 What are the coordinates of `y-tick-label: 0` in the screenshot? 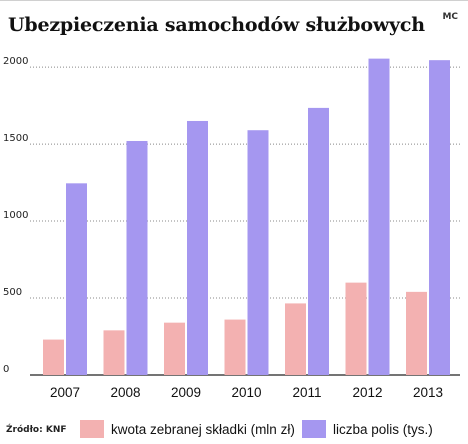 It's located at (6, 369).